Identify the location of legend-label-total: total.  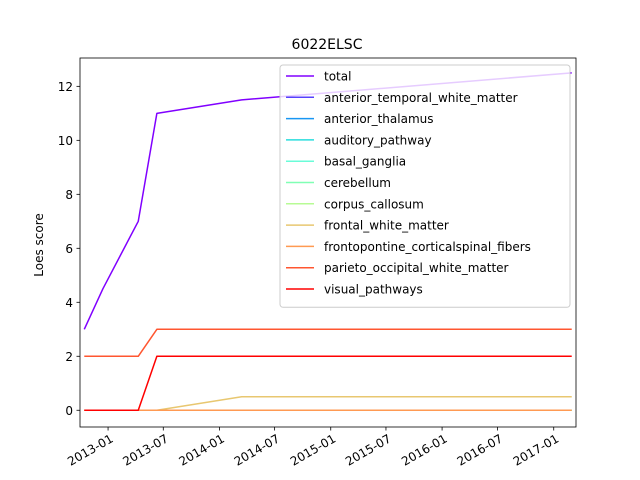
(337, 77).